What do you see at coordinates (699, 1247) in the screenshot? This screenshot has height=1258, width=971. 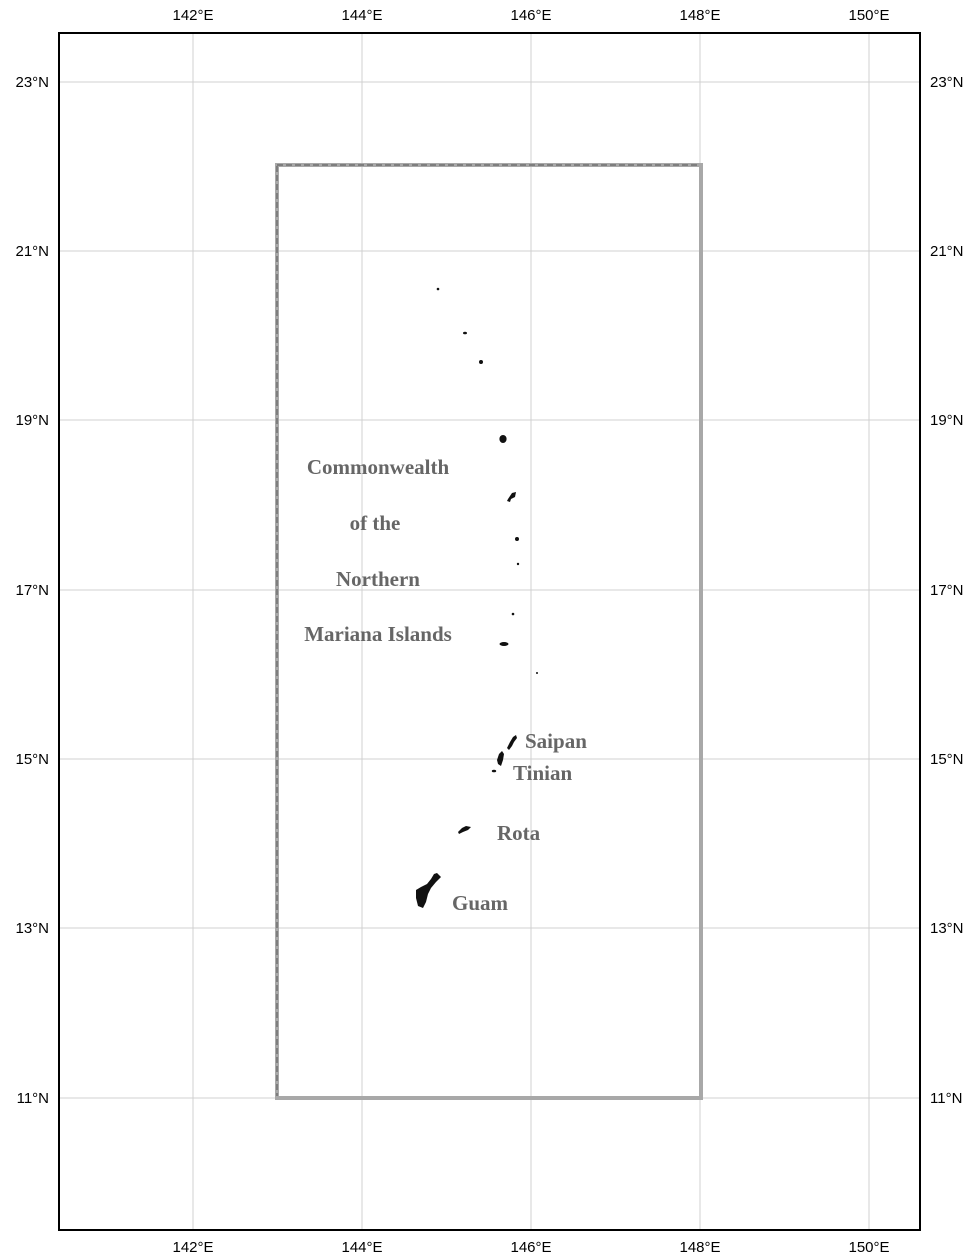 I see `lon-label-bottom: 148°E` at bounding box center [699, 1247].